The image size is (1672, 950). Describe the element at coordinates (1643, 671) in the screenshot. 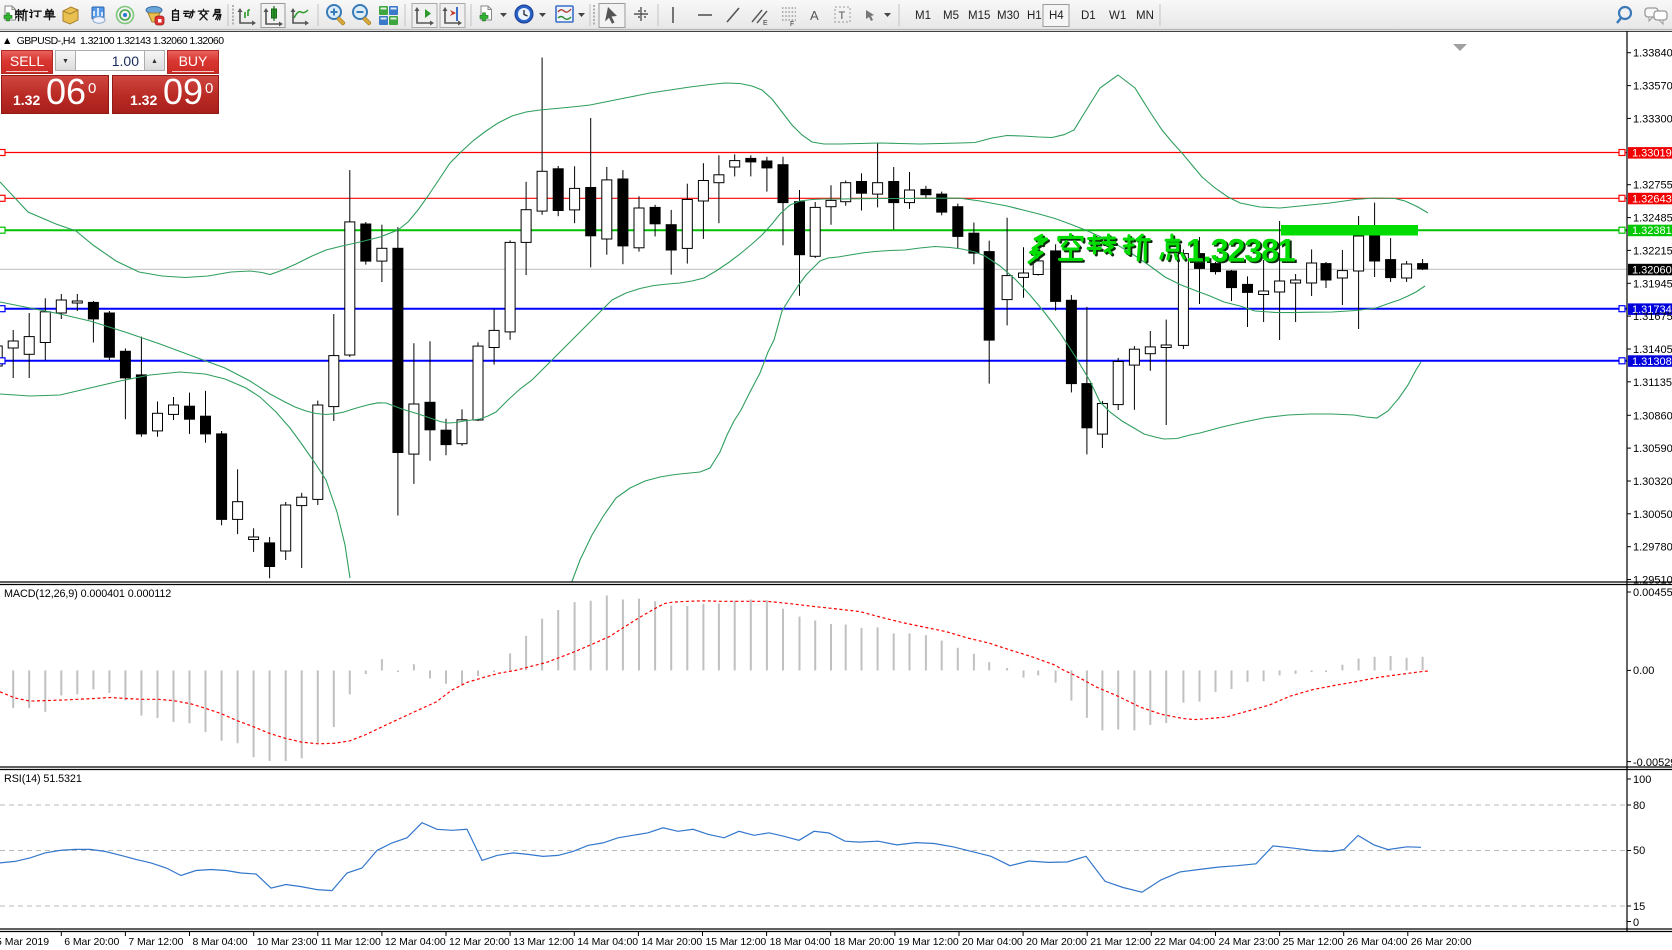

I see `svg-text: 0.00` at that location.